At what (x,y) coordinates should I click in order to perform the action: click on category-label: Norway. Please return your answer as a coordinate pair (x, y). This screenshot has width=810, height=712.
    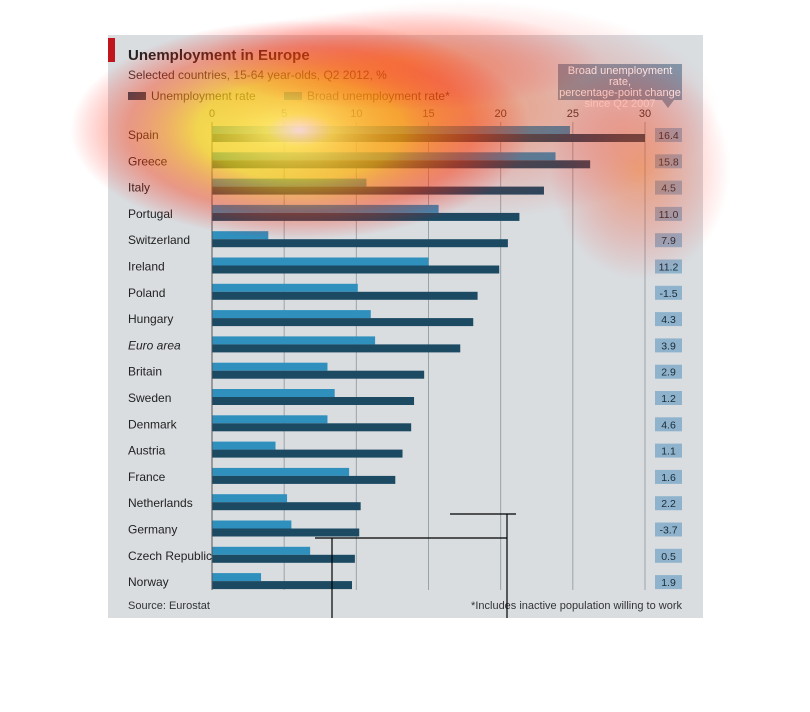
    Looking at the image, I should click on (148, 582).